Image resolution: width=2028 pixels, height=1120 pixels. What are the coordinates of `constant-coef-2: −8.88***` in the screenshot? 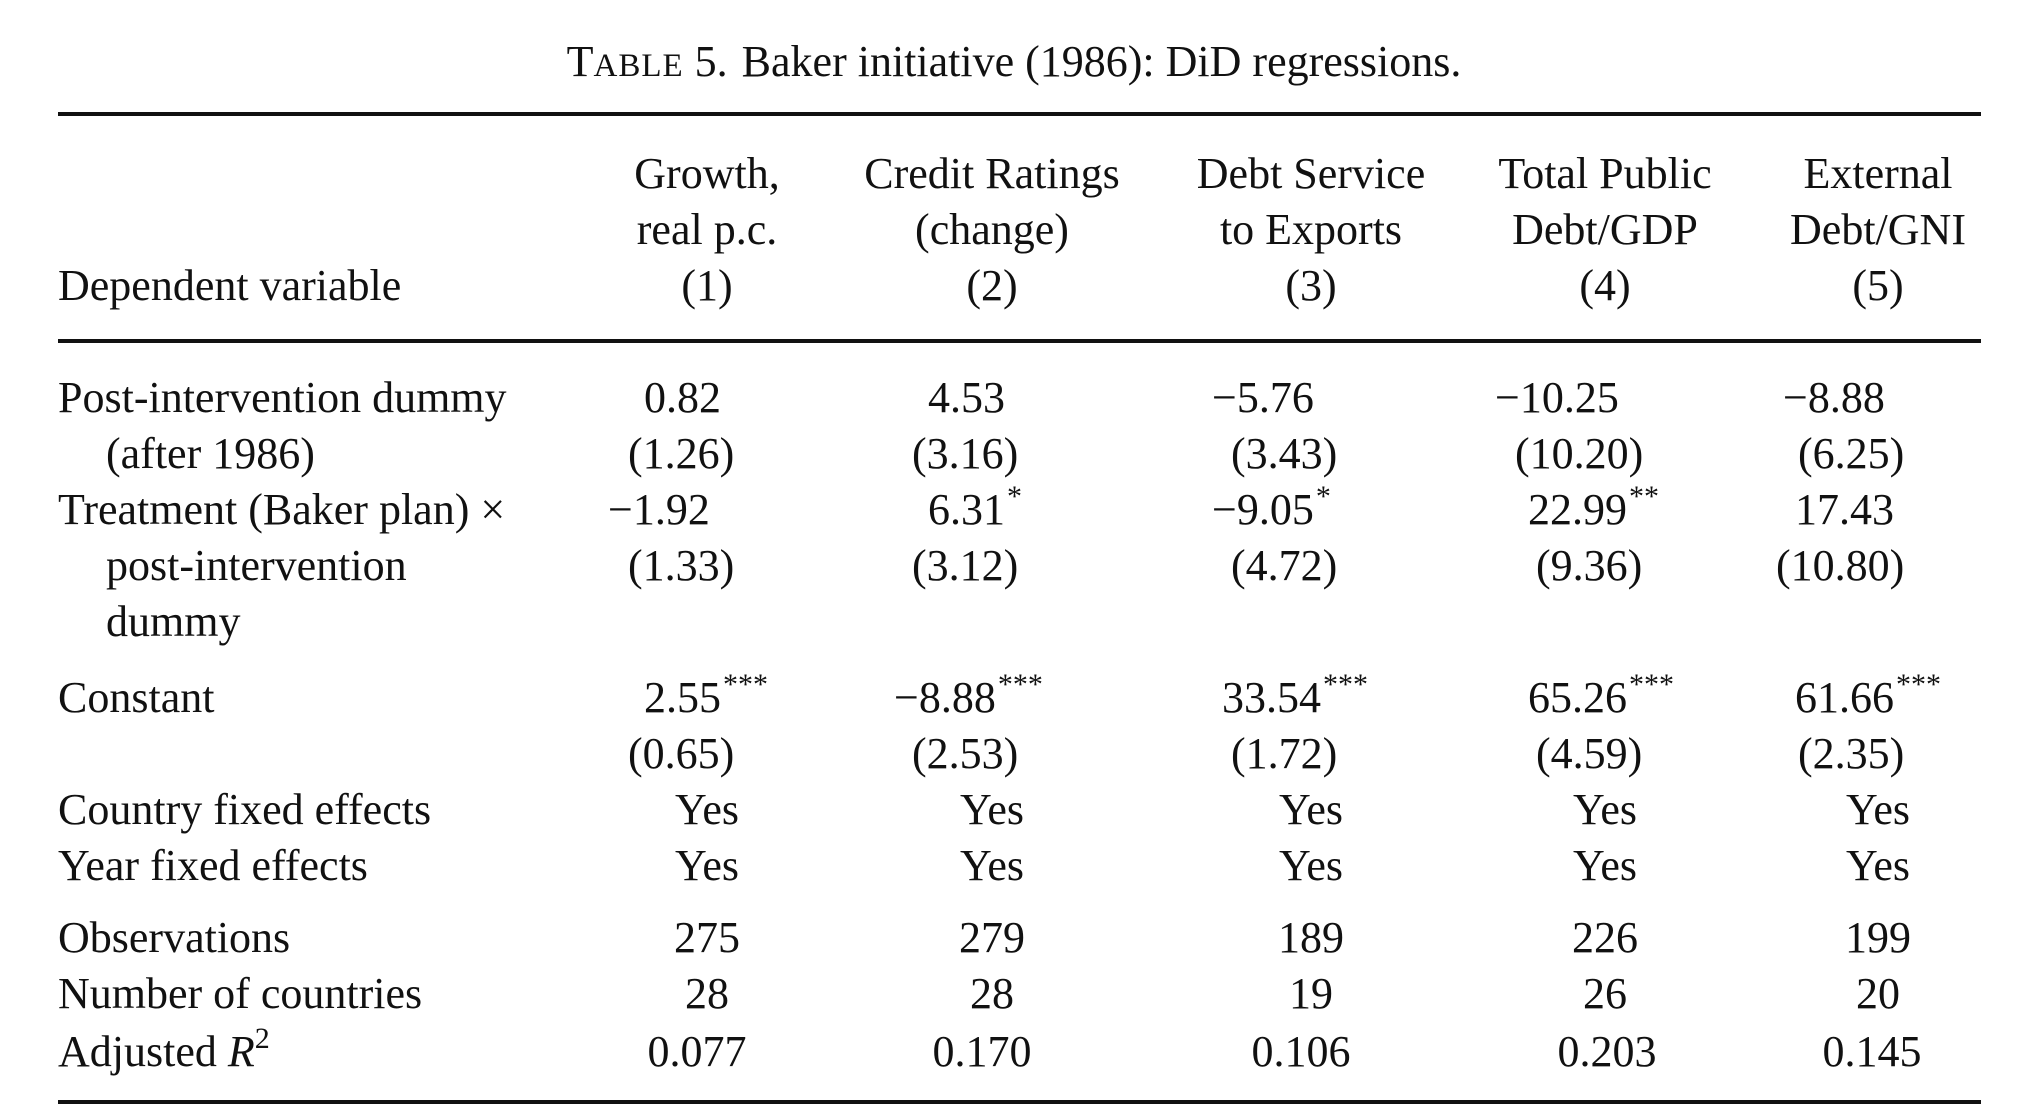 It's located at (968, 698).